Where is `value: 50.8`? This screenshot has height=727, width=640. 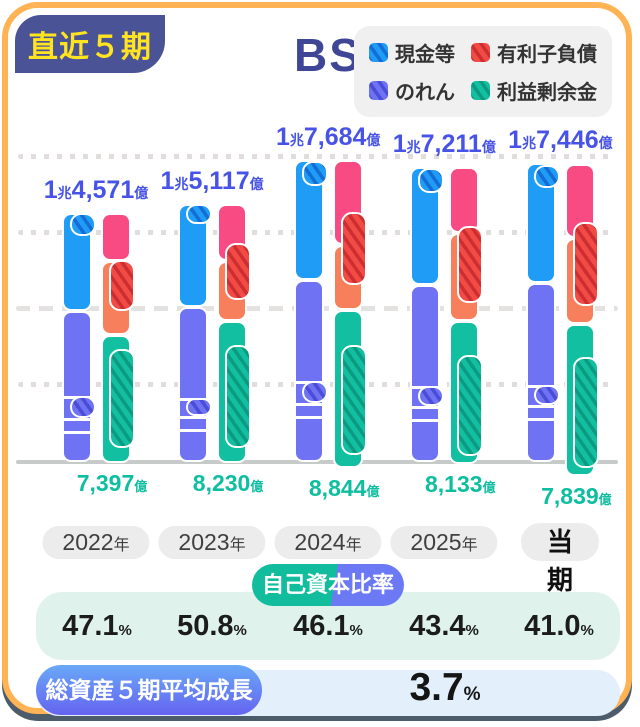
value: 50.8 is located at coordinates (205, 626).